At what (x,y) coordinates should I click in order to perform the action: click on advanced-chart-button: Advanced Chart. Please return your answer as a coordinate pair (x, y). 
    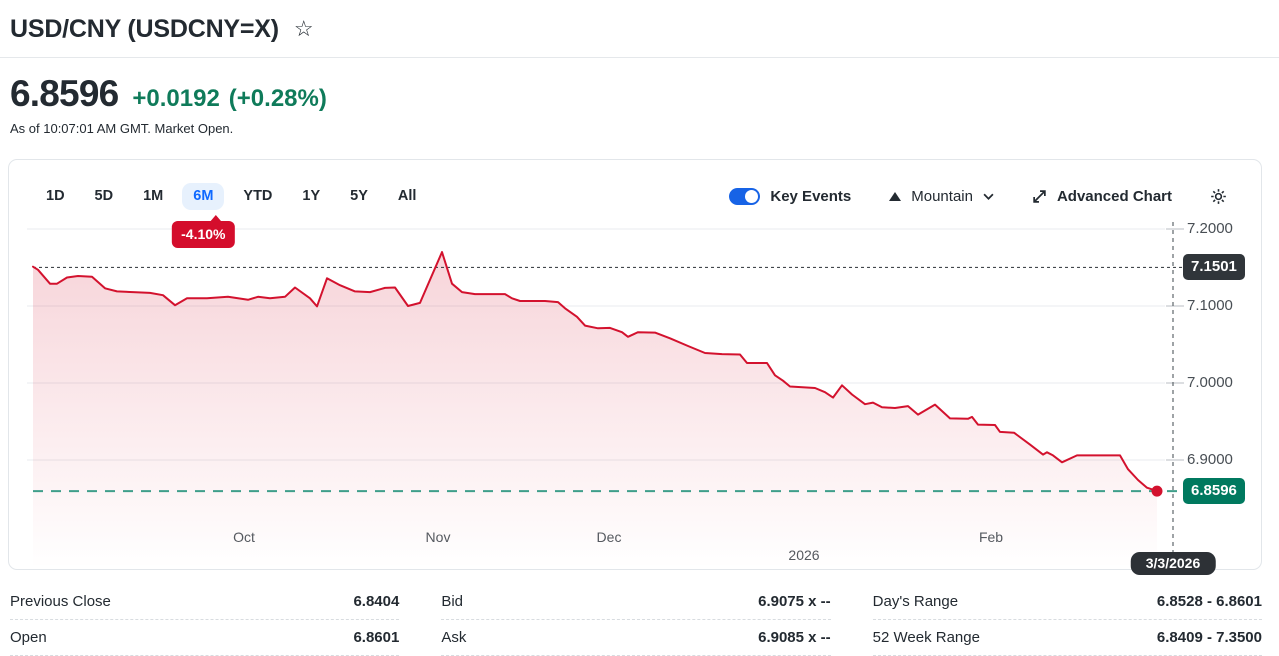
    Looking at the image, I should click on (1102, 196).